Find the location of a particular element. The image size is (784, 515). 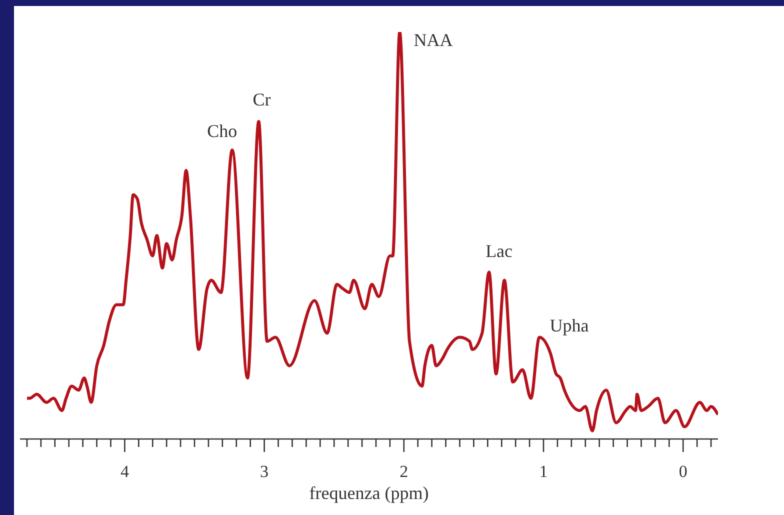

annotation: NAA is located at coordinates (433, 40).